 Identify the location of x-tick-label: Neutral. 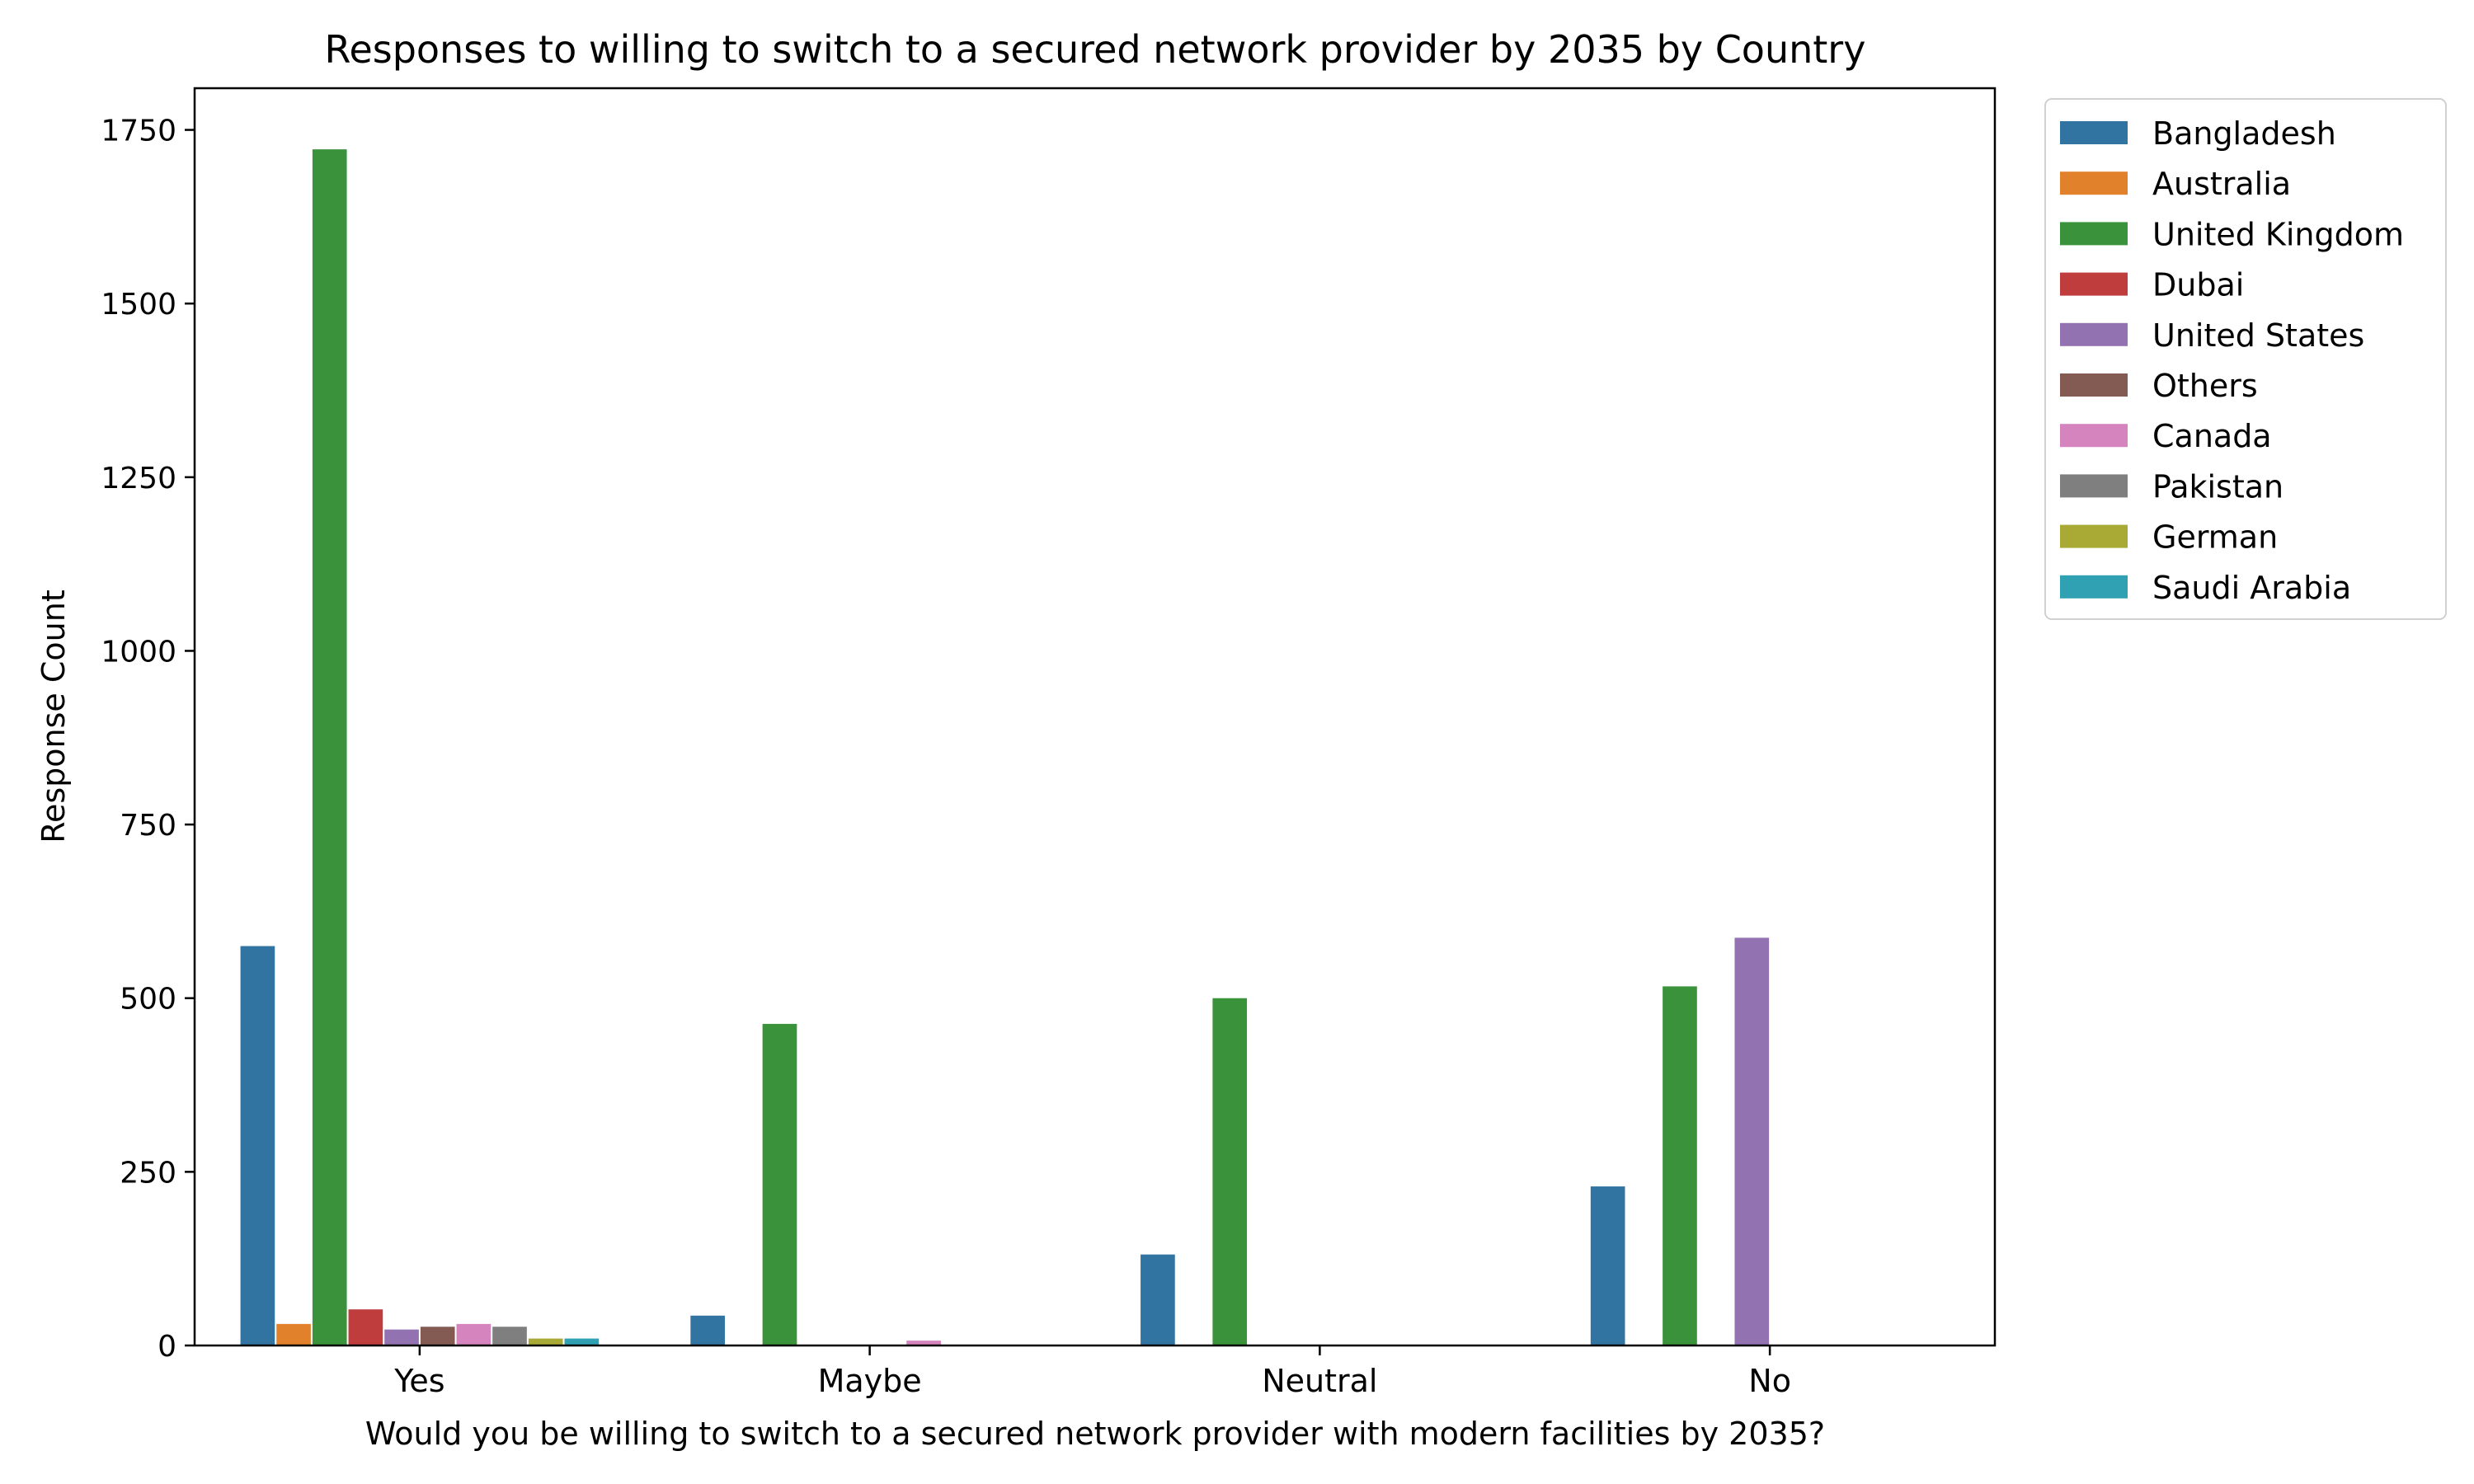
(1319, 1381).